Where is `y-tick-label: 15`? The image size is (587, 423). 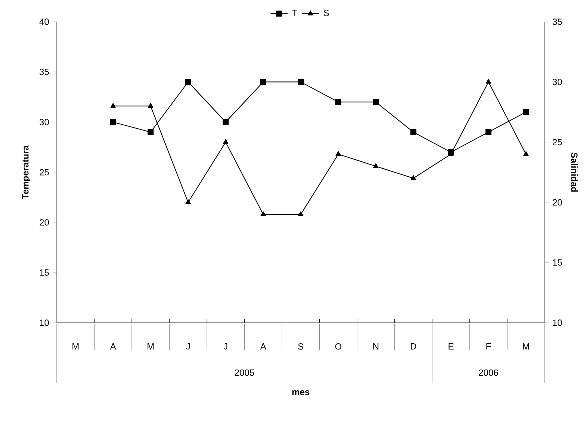
y-tick-label: 15 is located at coordinates (45, 273).